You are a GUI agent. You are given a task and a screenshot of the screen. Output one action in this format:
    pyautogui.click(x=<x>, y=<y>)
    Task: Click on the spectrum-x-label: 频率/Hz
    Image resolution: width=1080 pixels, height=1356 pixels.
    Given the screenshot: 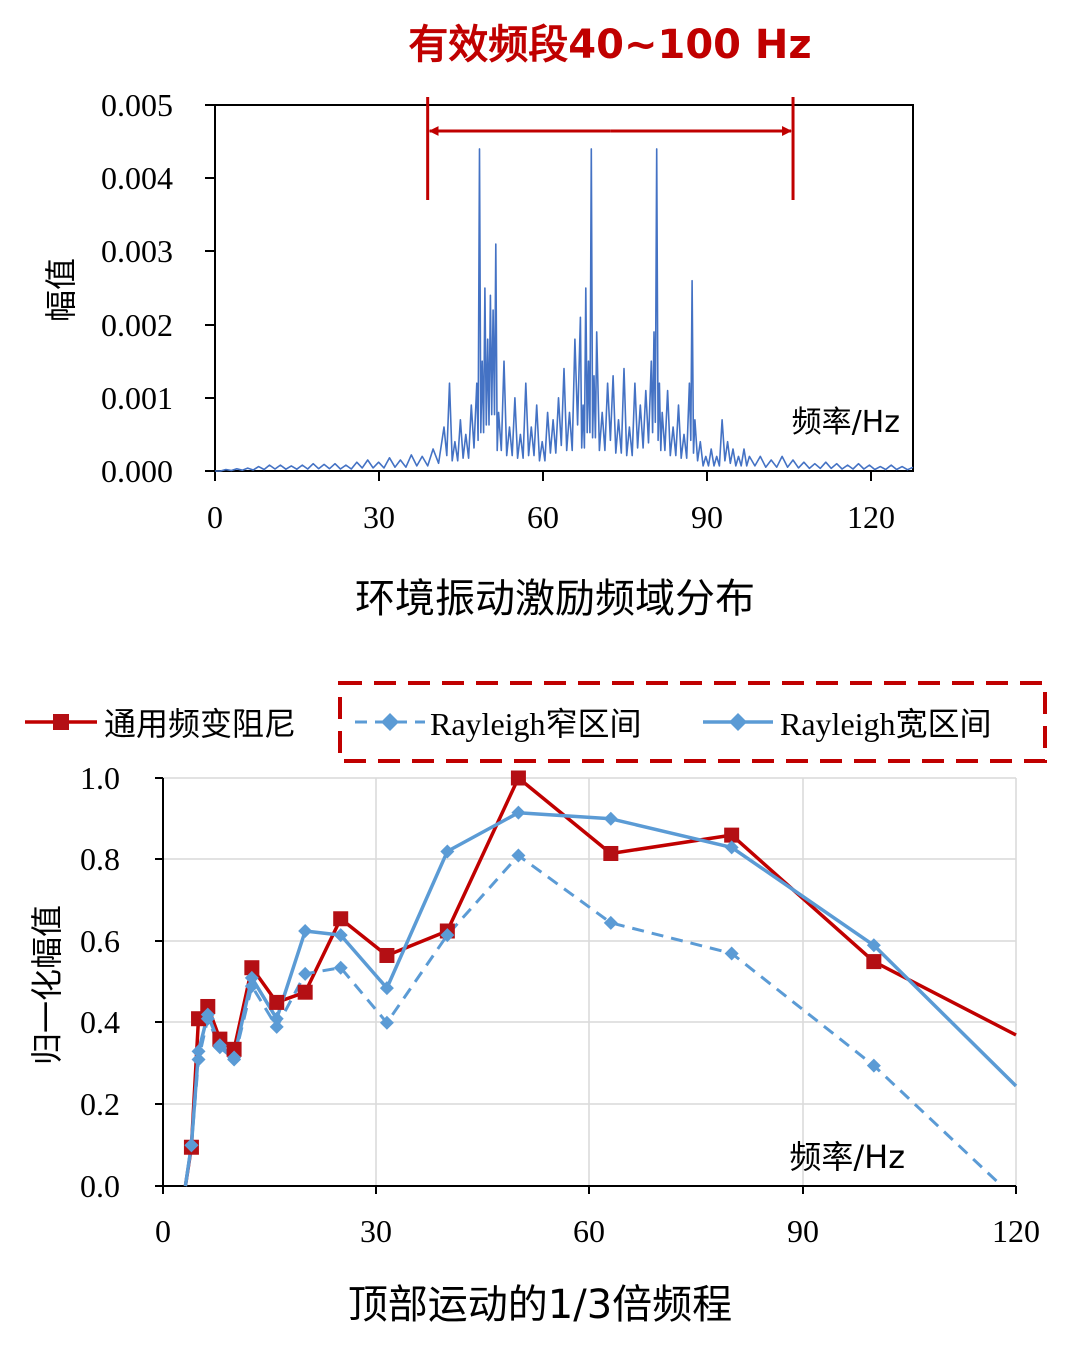 What is the action you would take?
    pyautogui.click(x=846, y=422)
    